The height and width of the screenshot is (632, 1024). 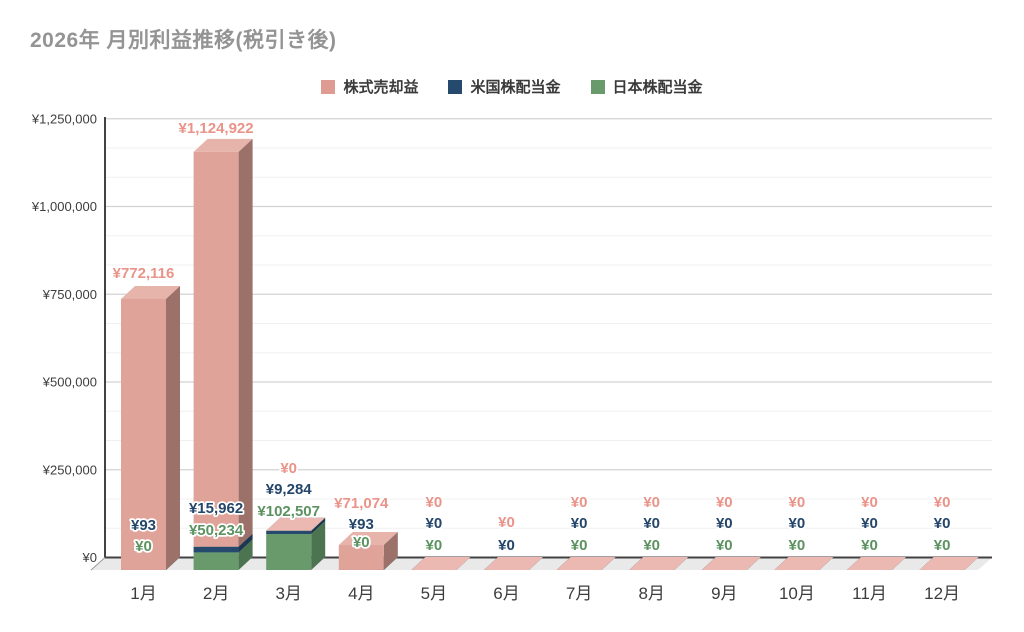 What do you see at coordinates (69, 469) in the screenshot?
I see `y-tick-label: ¥250,000` at bounding box center [69, 469].